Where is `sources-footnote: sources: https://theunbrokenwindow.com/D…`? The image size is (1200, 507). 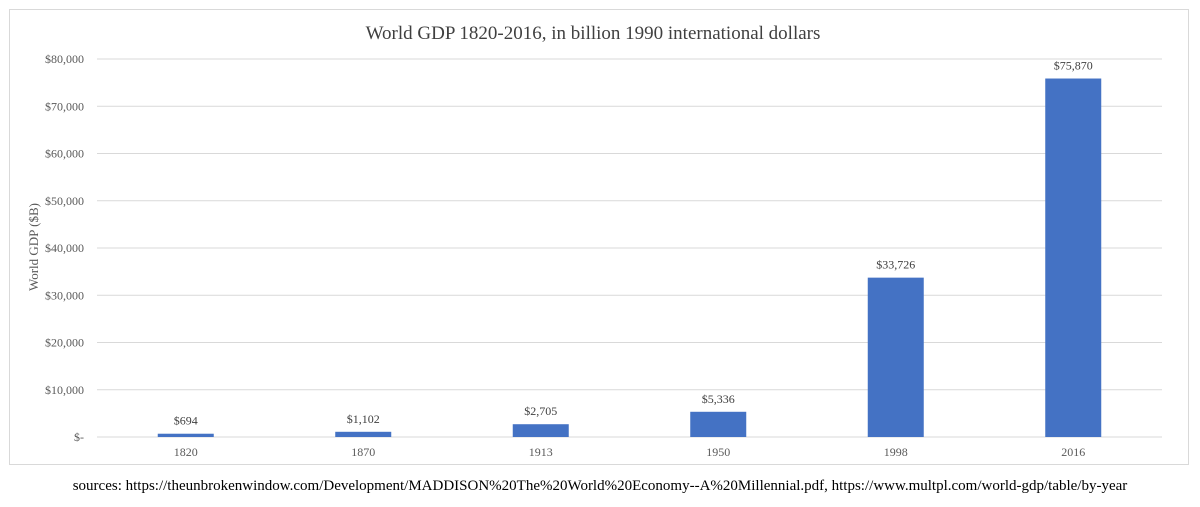
sources-footnote: sources: https://theunbrokenwindow.com/D… is located at coordinates (600, 486).